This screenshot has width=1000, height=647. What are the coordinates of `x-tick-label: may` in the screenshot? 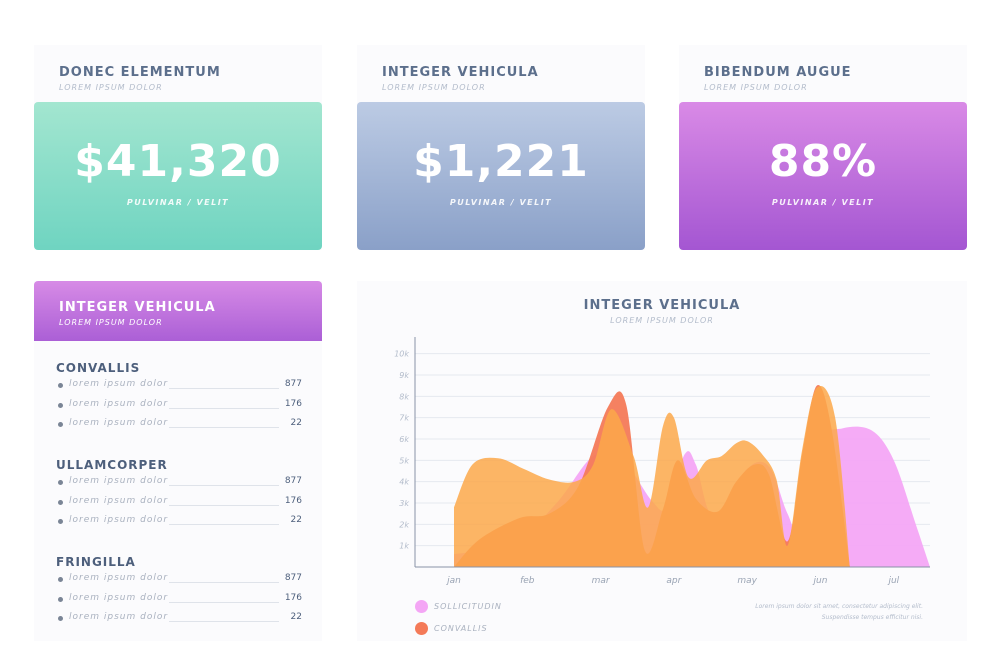 It's located at (747, 581).